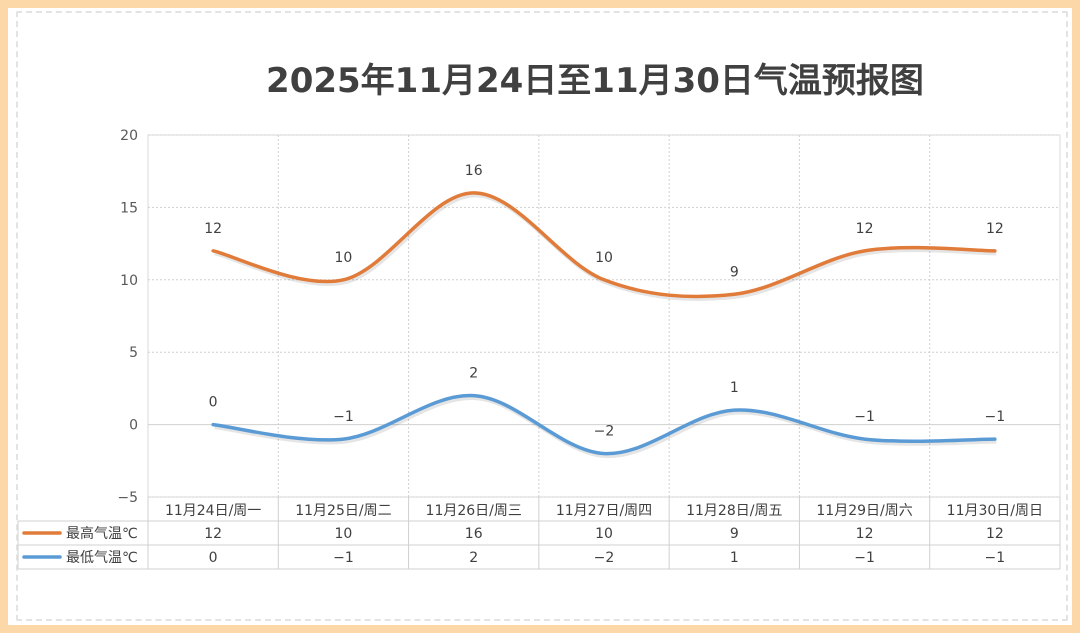  I want to click on table-cell: 1, so click(734, 558).